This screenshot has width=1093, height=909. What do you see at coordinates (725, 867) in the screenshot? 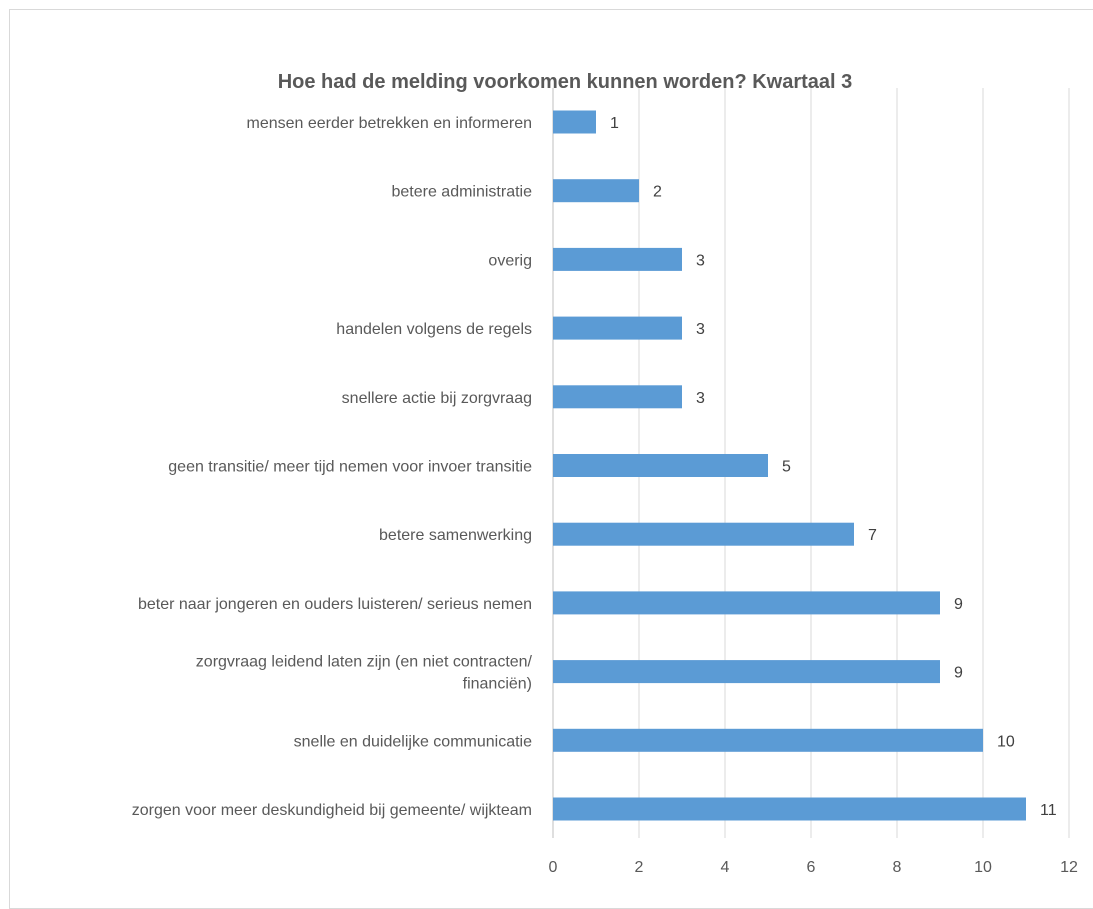
I see `x-tick-label: 4` at bounding box center [725, 867].